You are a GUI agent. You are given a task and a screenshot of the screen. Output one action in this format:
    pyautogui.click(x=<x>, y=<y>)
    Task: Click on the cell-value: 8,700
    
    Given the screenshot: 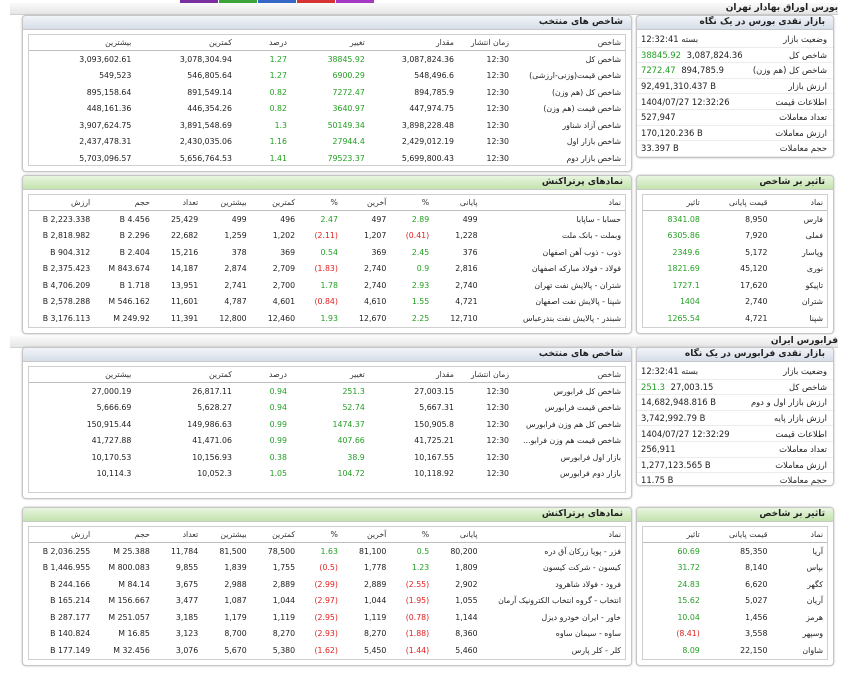 What is the action you would take?
    pyautogui.click(x=235, y=634)
    